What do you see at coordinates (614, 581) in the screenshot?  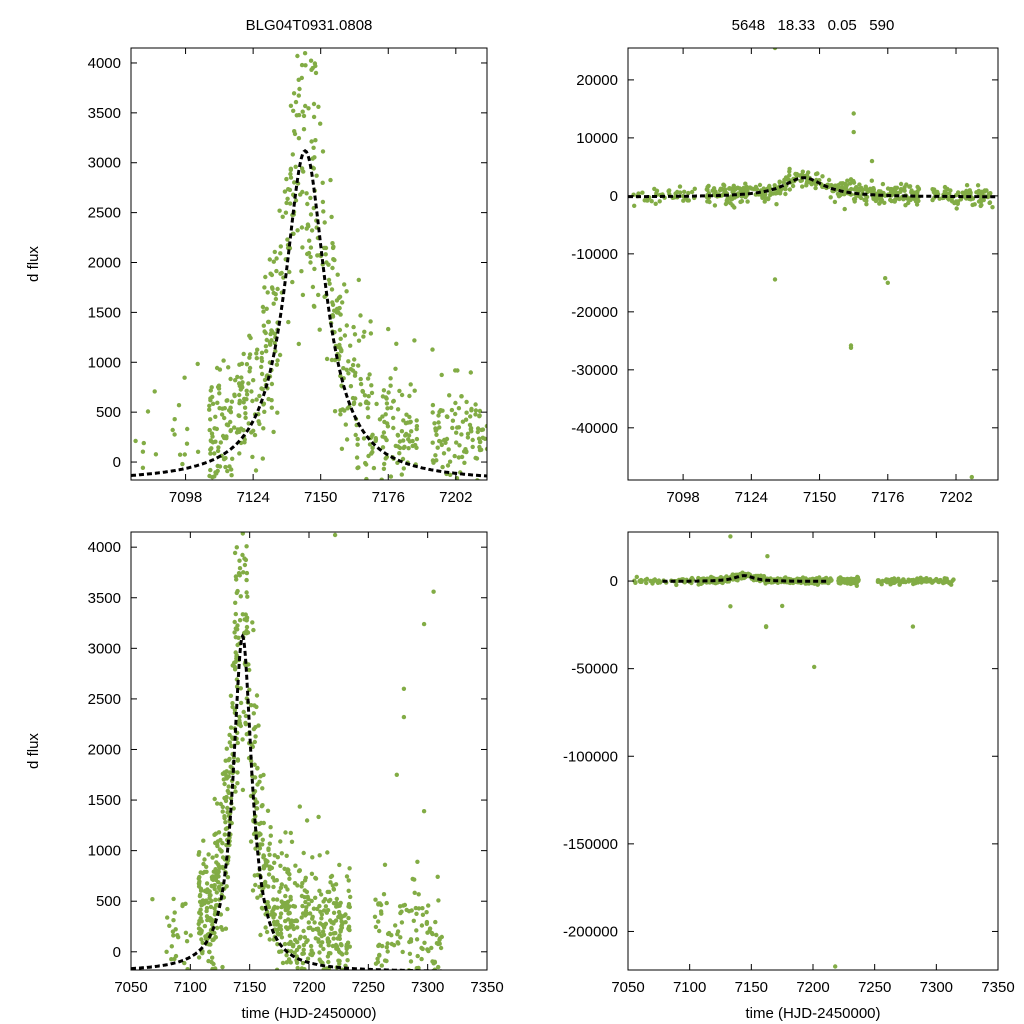 I see `y-tick-label: 0` at bounding box center [614, 581].